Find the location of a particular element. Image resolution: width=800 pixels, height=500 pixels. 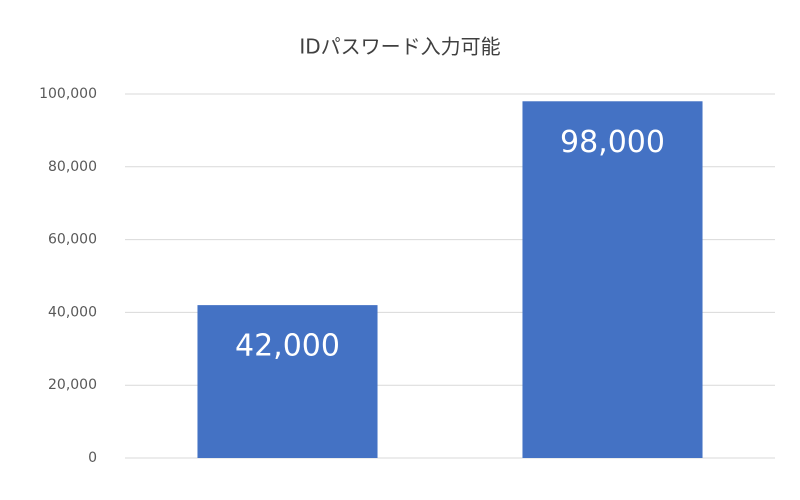

y-tick-label: 100,000 is located at coordinates (68, 94).